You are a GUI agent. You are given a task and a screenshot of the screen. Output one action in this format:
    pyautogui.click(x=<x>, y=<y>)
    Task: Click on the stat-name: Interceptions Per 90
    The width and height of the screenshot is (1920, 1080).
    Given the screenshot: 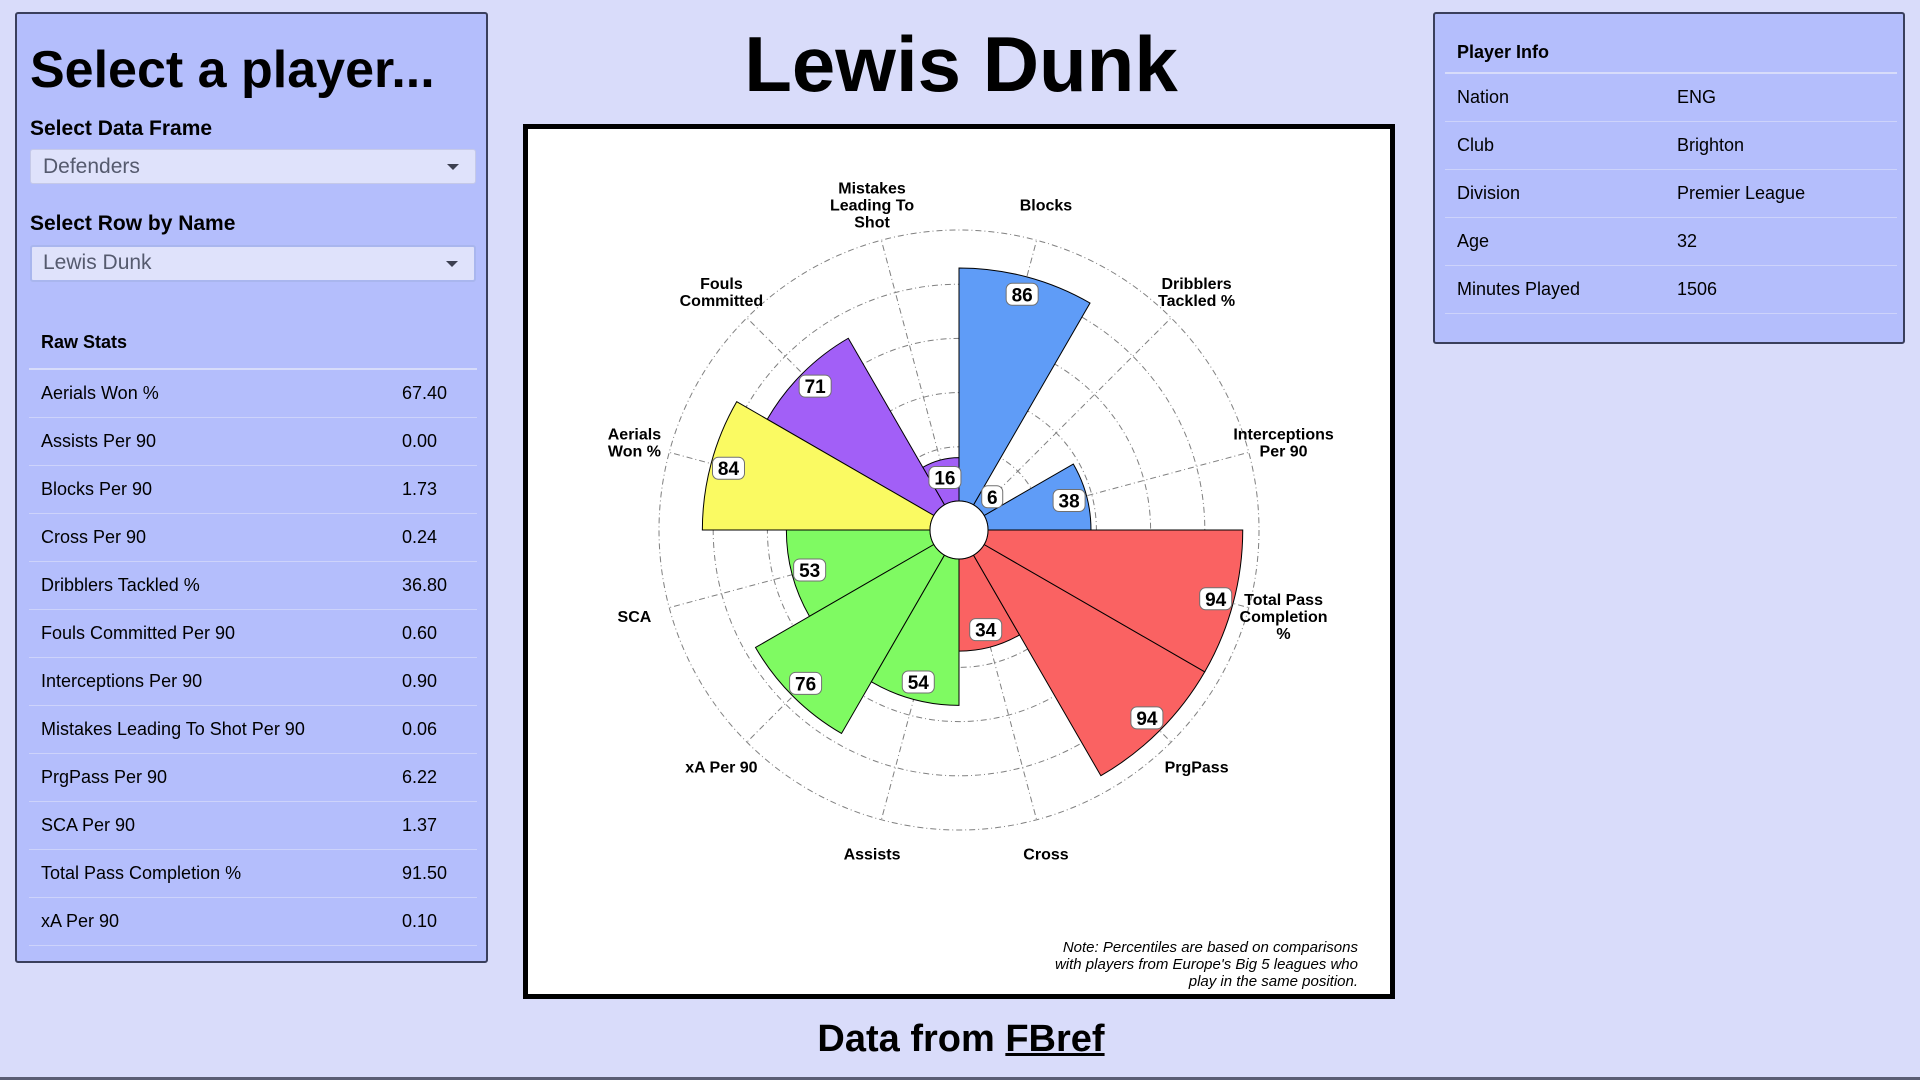 What is the action you would take?
    pyautogui.click(x=122, y=681)
    